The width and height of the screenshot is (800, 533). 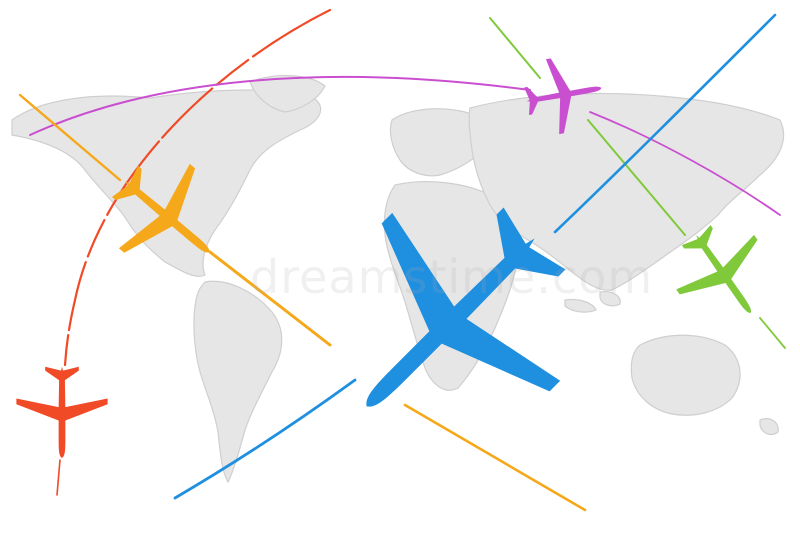 I want to click on watermark-text: dreamstime.com, so click(x=452, y=277).